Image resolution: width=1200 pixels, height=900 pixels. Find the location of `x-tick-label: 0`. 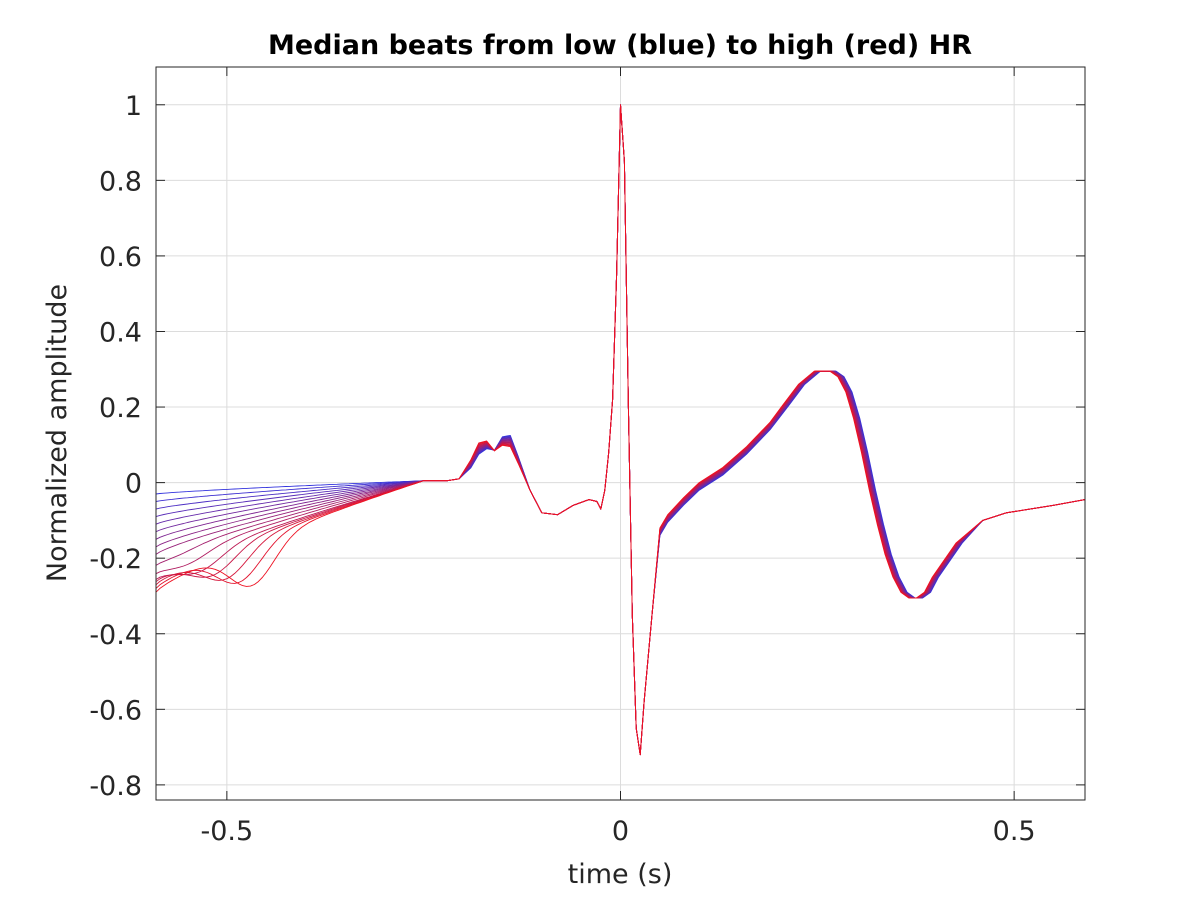

x-tick-label: 0 is located at coordinates (620, 831).